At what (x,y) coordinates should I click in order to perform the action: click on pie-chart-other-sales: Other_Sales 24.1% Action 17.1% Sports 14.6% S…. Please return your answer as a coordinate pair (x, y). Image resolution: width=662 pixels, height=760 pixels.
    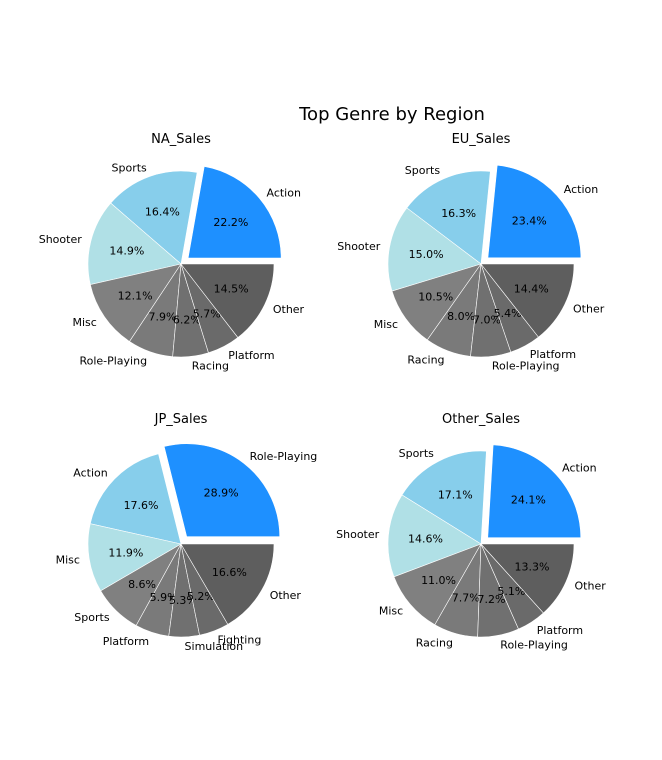
    Looking at the image, I should click on (471, 531).